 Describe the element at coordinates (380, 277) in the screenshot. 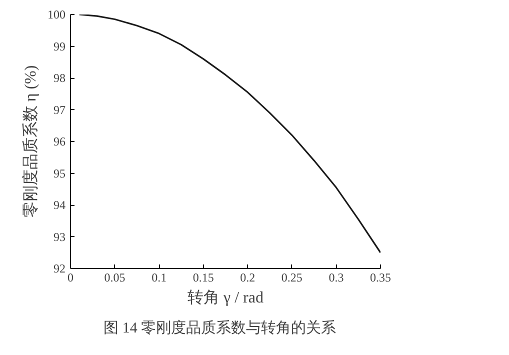

I see `x-tick-label: 0.35` at that location.